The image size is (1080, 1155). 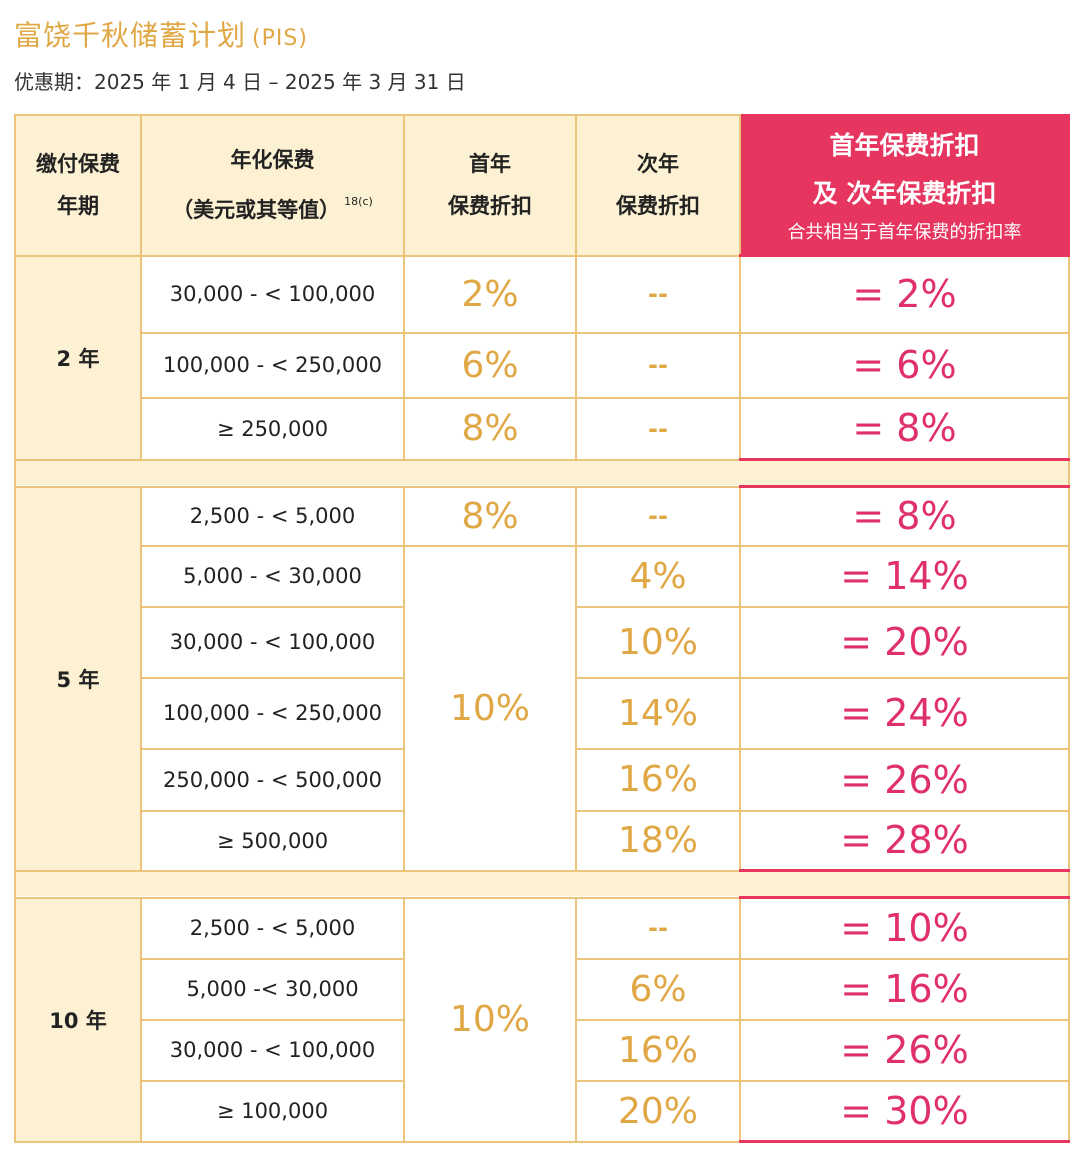 What do you see at coordinates (904, 193) in the screenshot?
I see `header-total-line2: 及 次年保费折扣` at bounding box center [904, 193].